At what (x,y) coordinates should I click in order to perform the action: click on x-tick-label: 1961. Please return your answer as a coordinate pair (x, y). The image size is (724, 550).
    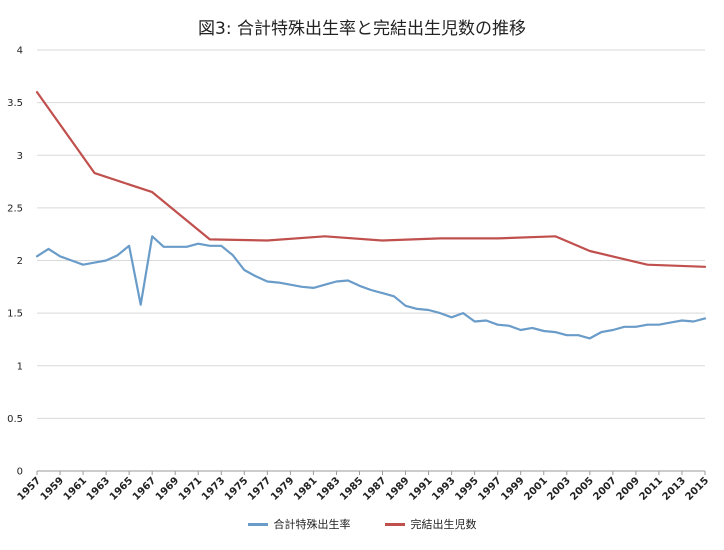
    Looking at the image, I should click on (75, 488).